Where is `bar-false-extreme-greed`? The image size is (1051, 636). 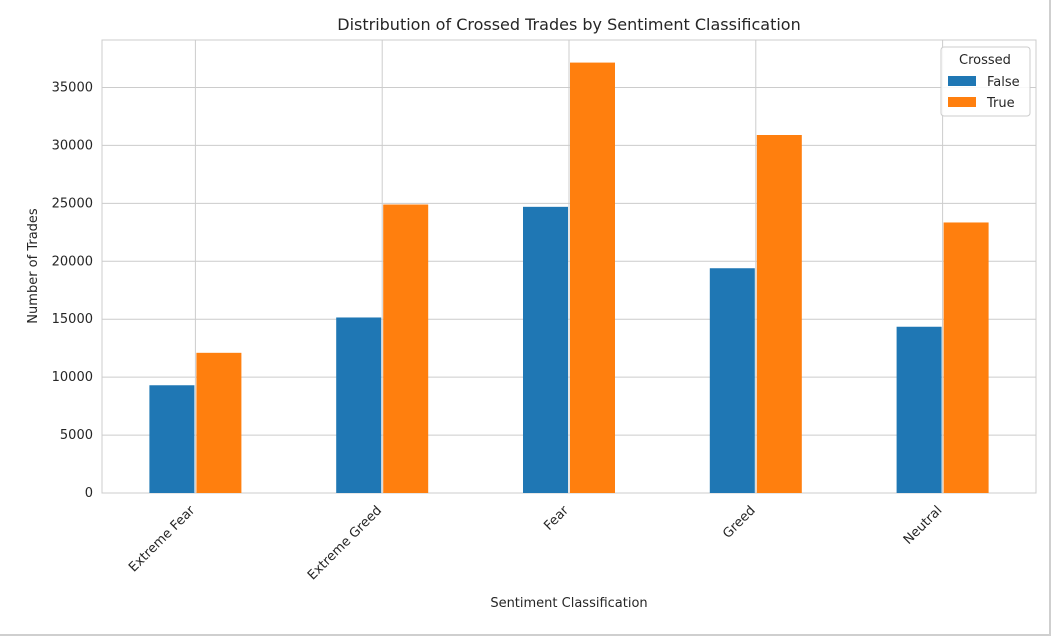
bar-false-extreme-greed is located at coordinates (359, 405).